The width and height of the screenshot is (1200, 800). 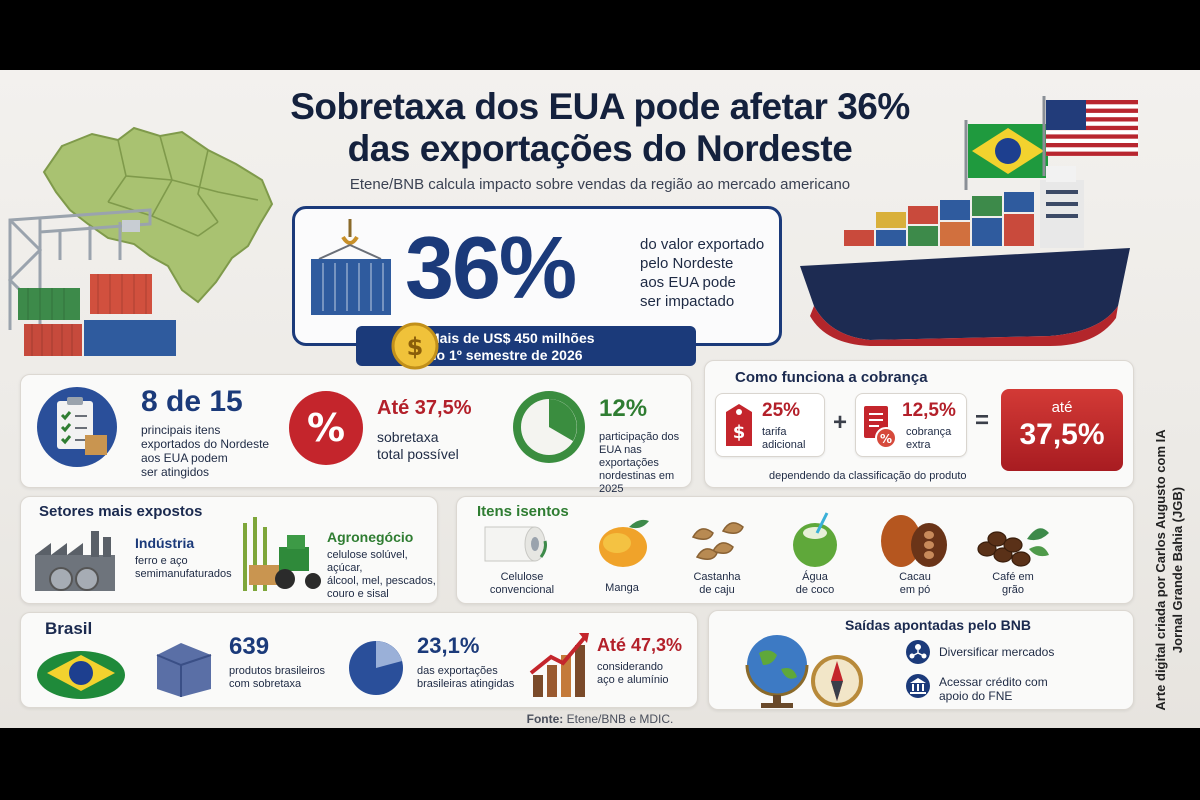 What do you see at coordinates (184, 670) in the screenshot?
I see `boxes-icon` at bounding box center [184, 670].